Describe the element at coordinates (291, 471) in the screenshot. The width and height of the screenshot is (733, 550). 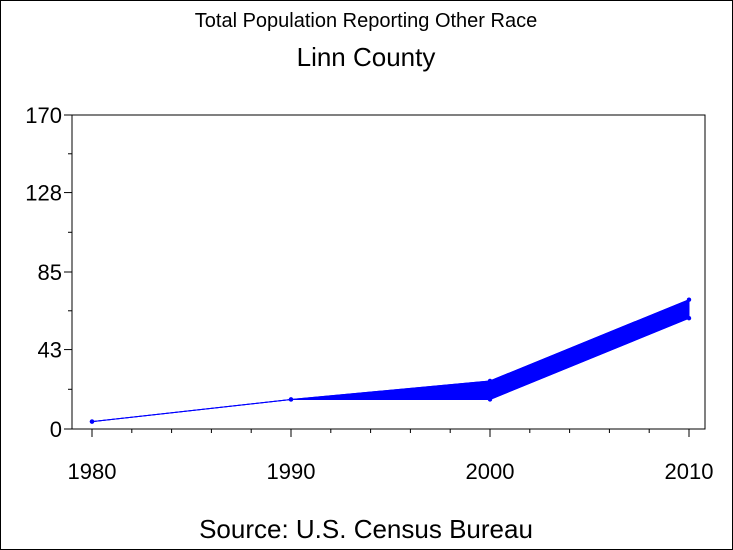
I see `x-tick-label: 1990` at that location.